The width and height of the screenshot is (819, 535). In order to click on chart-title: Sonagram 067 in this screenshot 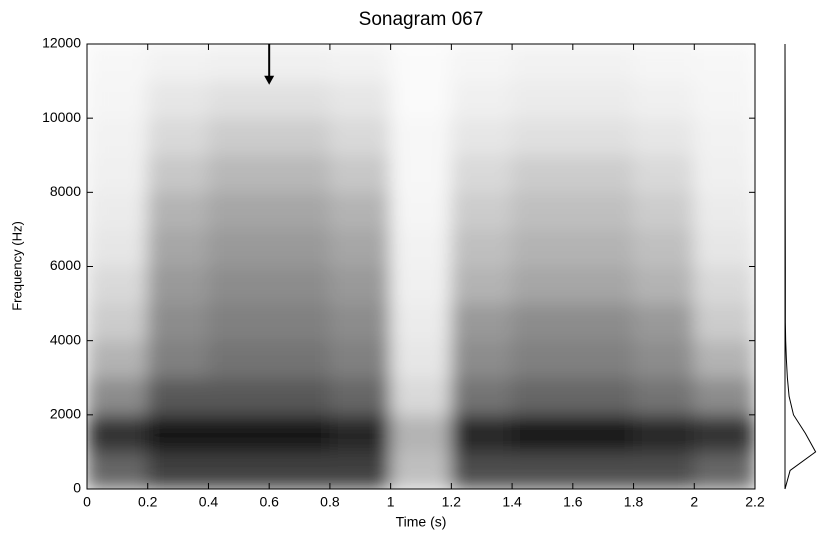, I will do `click(421, 19)`.